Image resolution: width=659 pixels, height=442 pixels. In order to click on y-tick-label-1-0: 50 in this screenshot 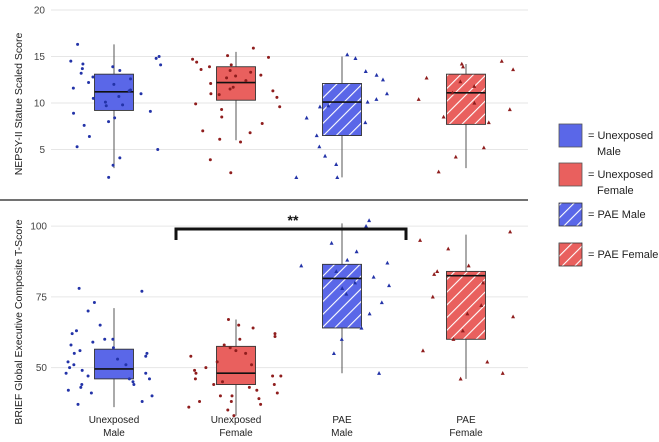, I will do `click(42, 368)`.